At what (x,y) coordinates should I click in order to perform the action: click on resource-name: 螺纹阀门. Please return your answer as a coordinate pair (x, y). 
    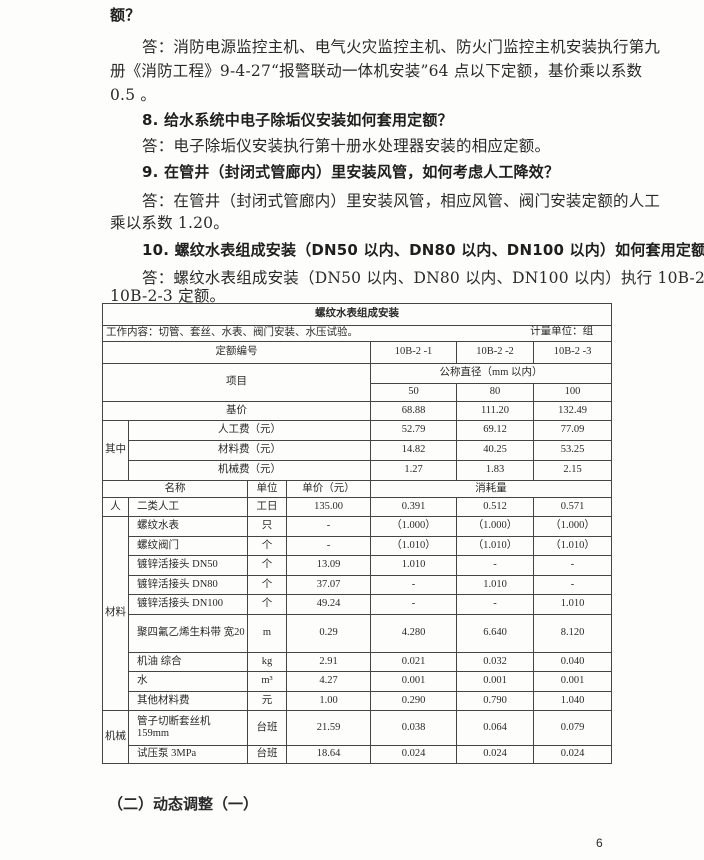
    Looking at the image, I should click on (188, 545).